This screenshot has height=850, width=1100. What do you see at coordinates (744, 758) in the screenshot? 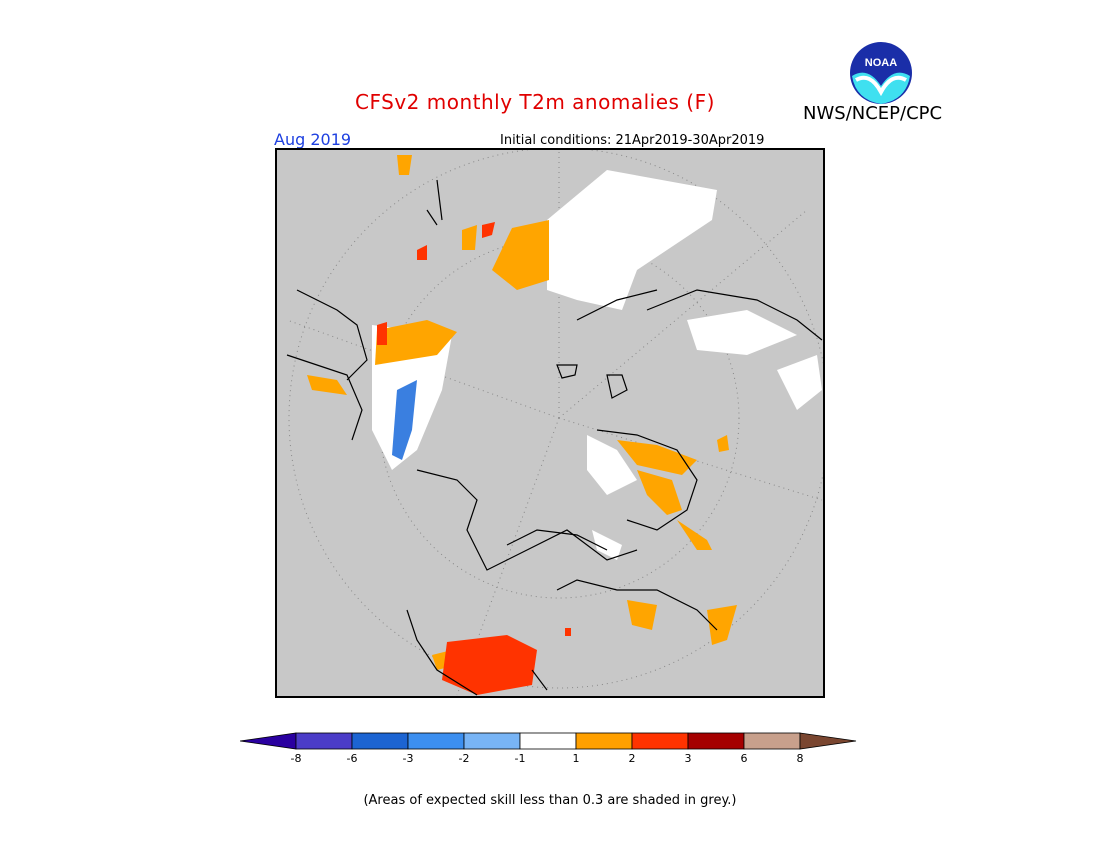
I see `legend-label: 6` at bounding box center [744, 758].